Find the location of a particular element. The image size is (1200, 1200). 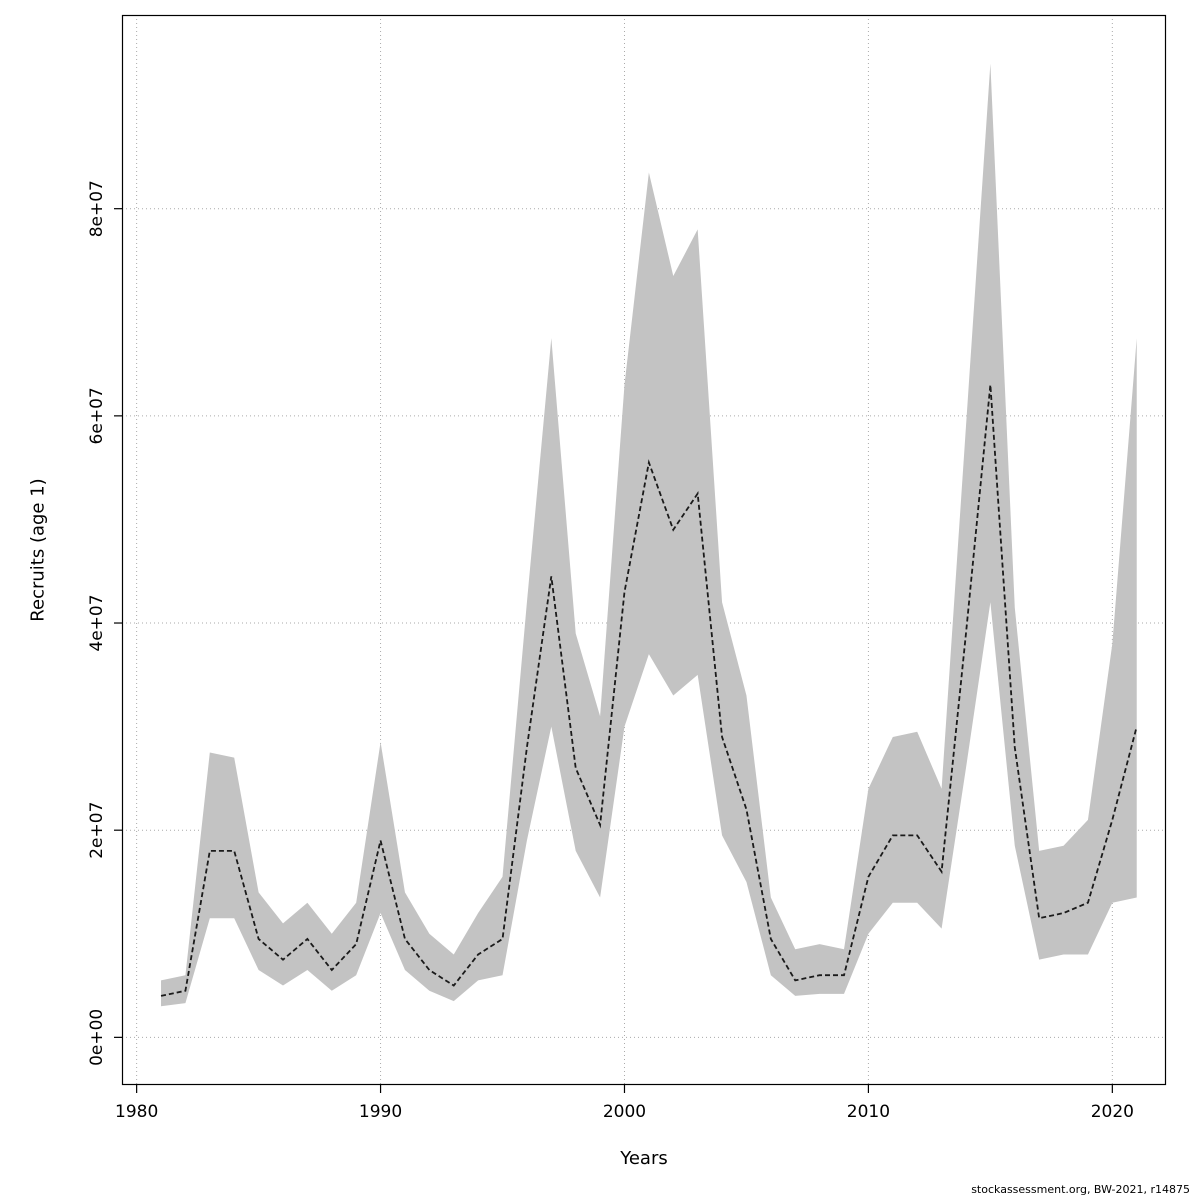

y-tick-label: 8e+07 is located at coordinates (97, 208).